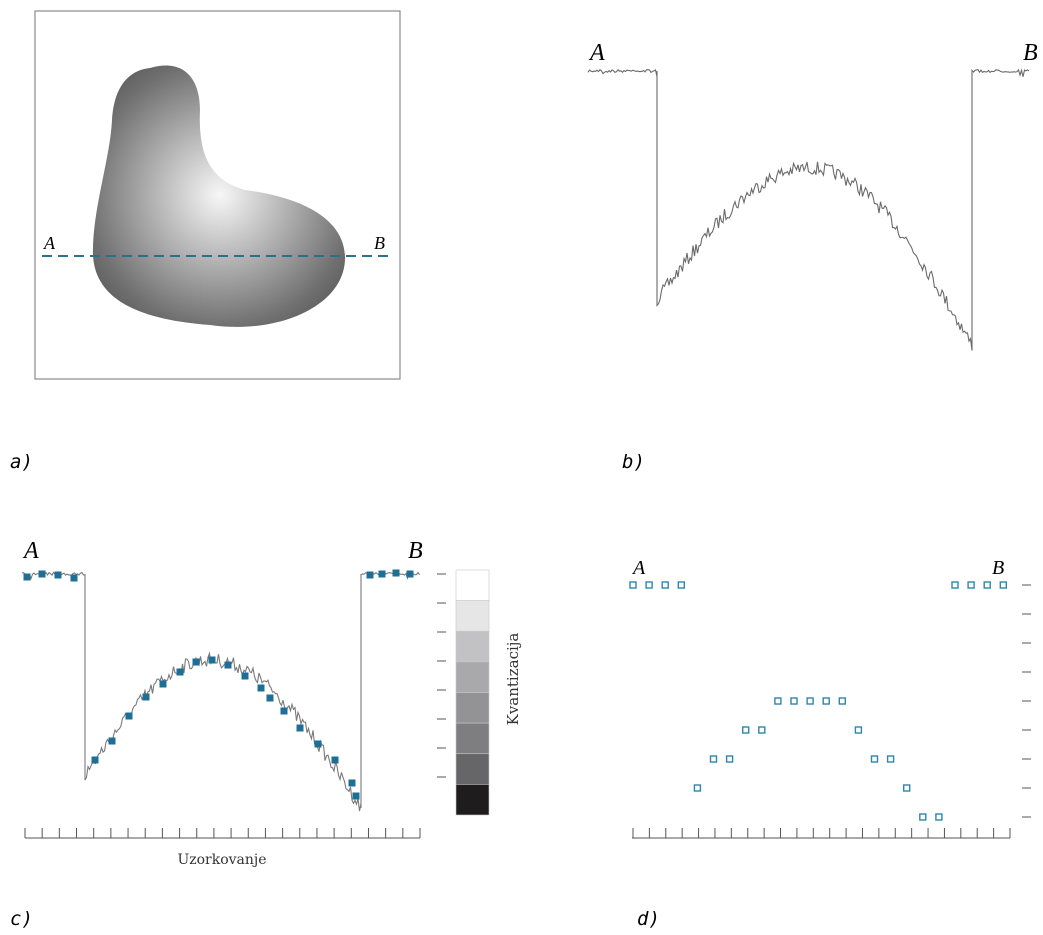  Describe the element at coordinates (415, 551) in the screenshot. I see `panel-c-label-b: B` at that location.